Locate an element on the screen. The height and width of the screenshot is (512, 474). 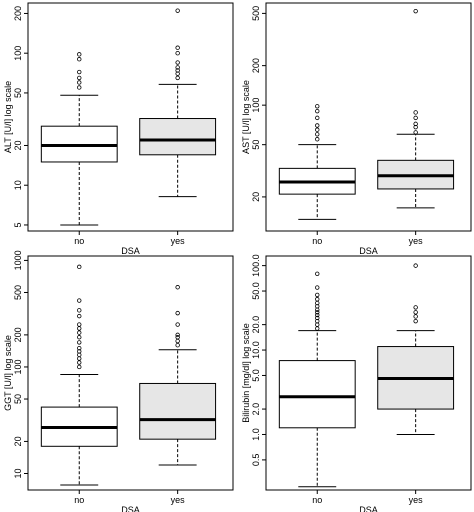
box-no is located at coordinates (317, 394).